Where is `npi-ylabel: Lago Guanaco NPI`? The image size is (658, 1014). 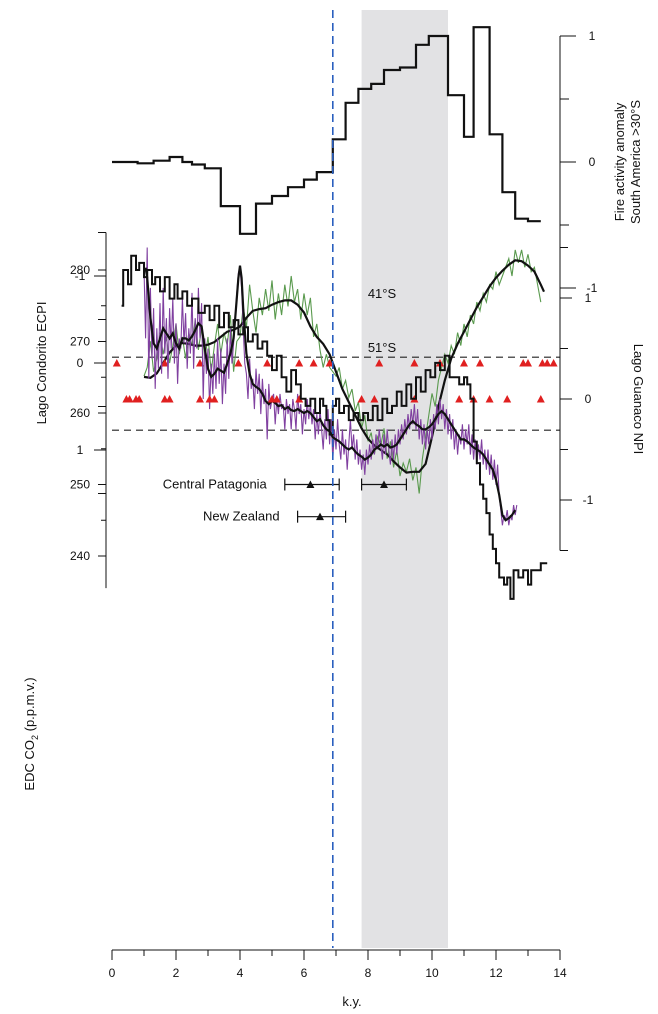
npi-ylabel: Lago Guanaco NPI is located at coordinates (638, 399).